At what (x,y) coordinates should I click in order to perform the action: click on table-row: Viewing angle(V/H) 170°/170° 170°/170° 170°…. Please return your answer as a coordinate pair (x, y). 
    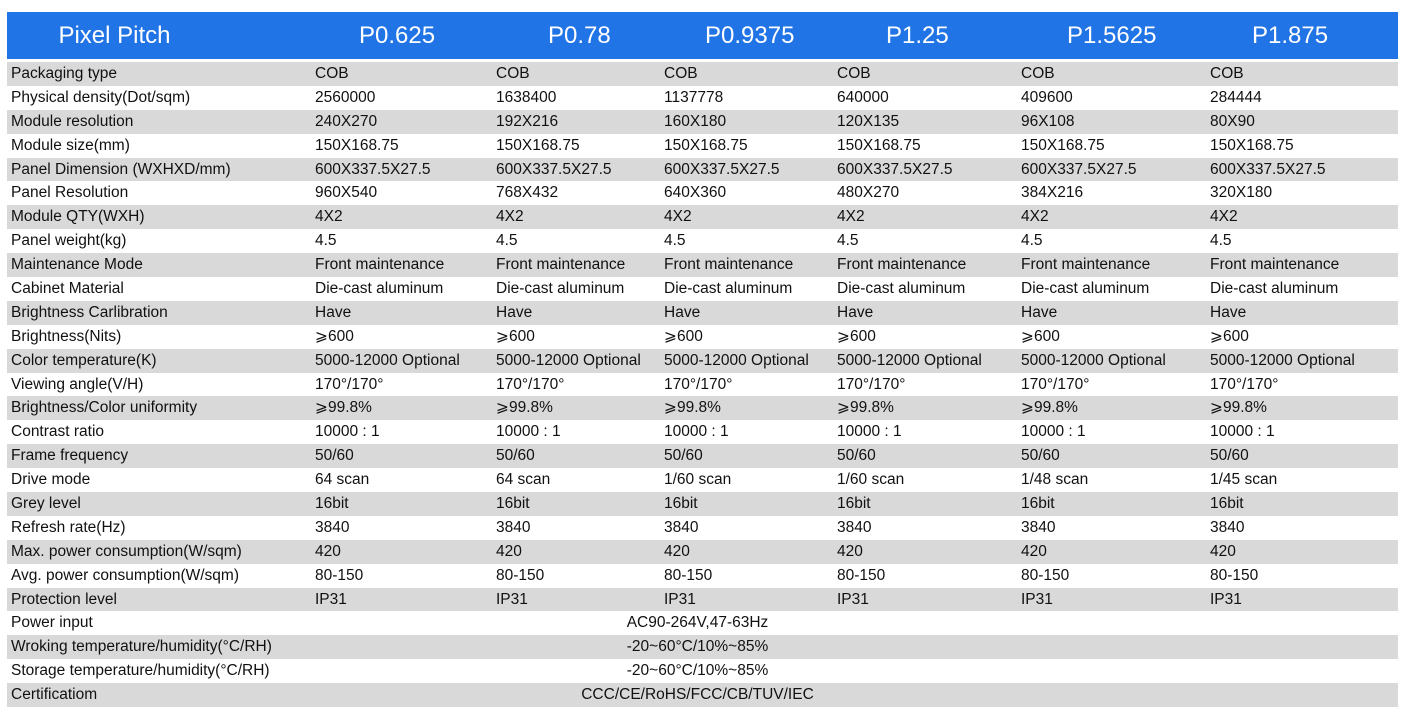
    Looking at the image, I should click on (702, 385).